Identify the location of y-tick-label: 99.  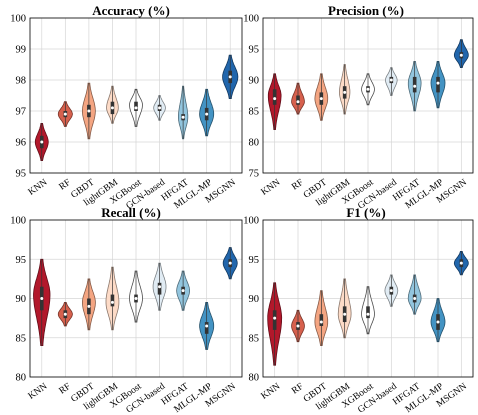
(21, 50).